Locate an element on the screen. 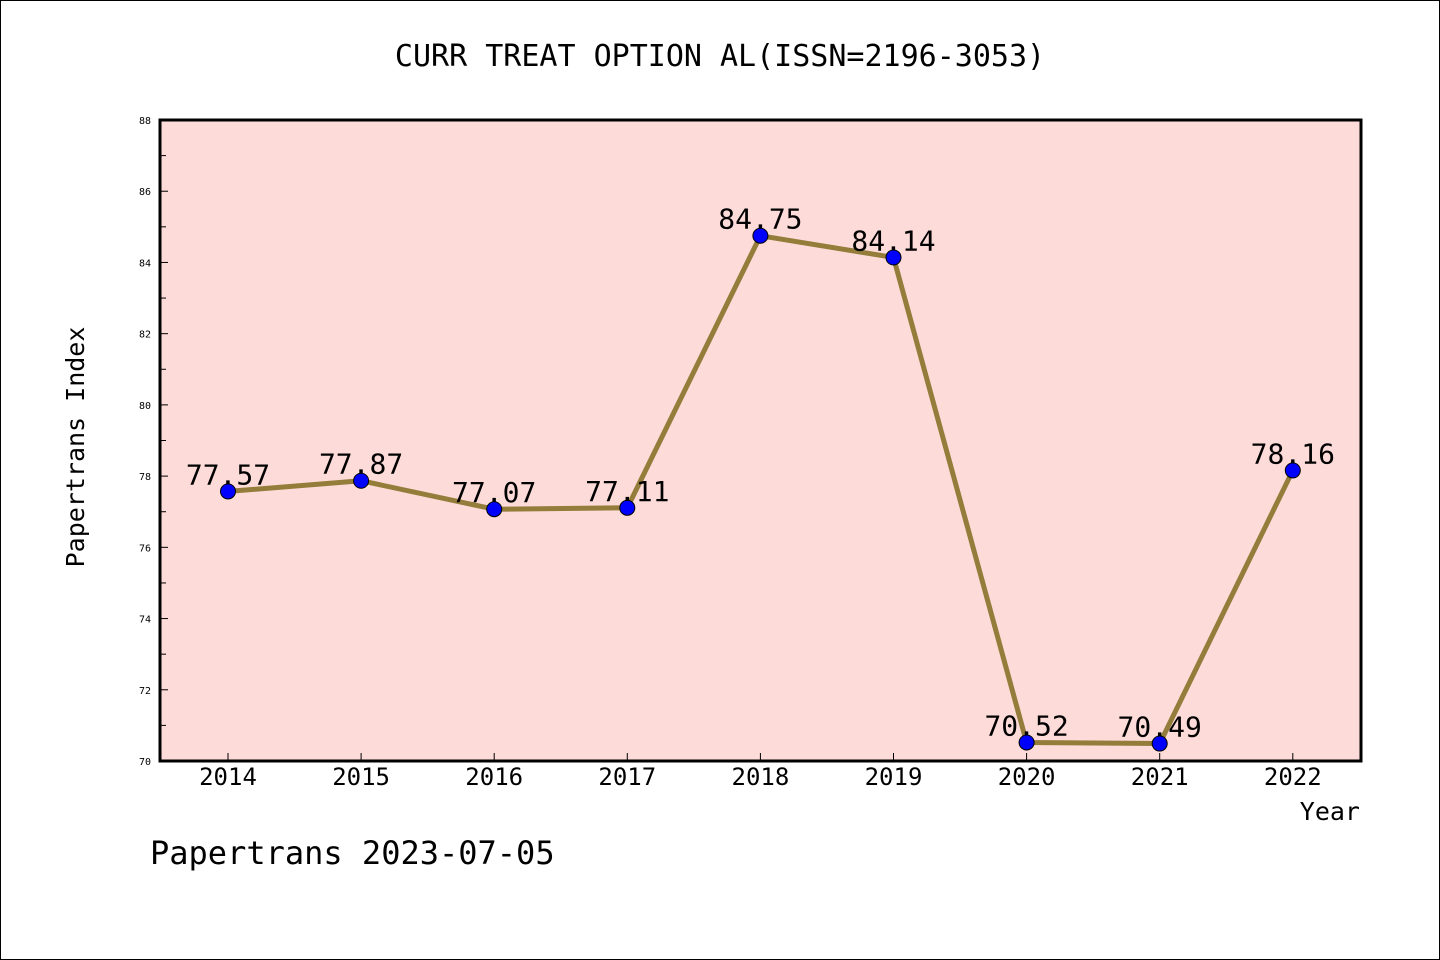 This screenshot has width=1440, height=960. y-axis: 70 72 74 76 78 80 82 84 86 88 is located at coordinates (153, 442).